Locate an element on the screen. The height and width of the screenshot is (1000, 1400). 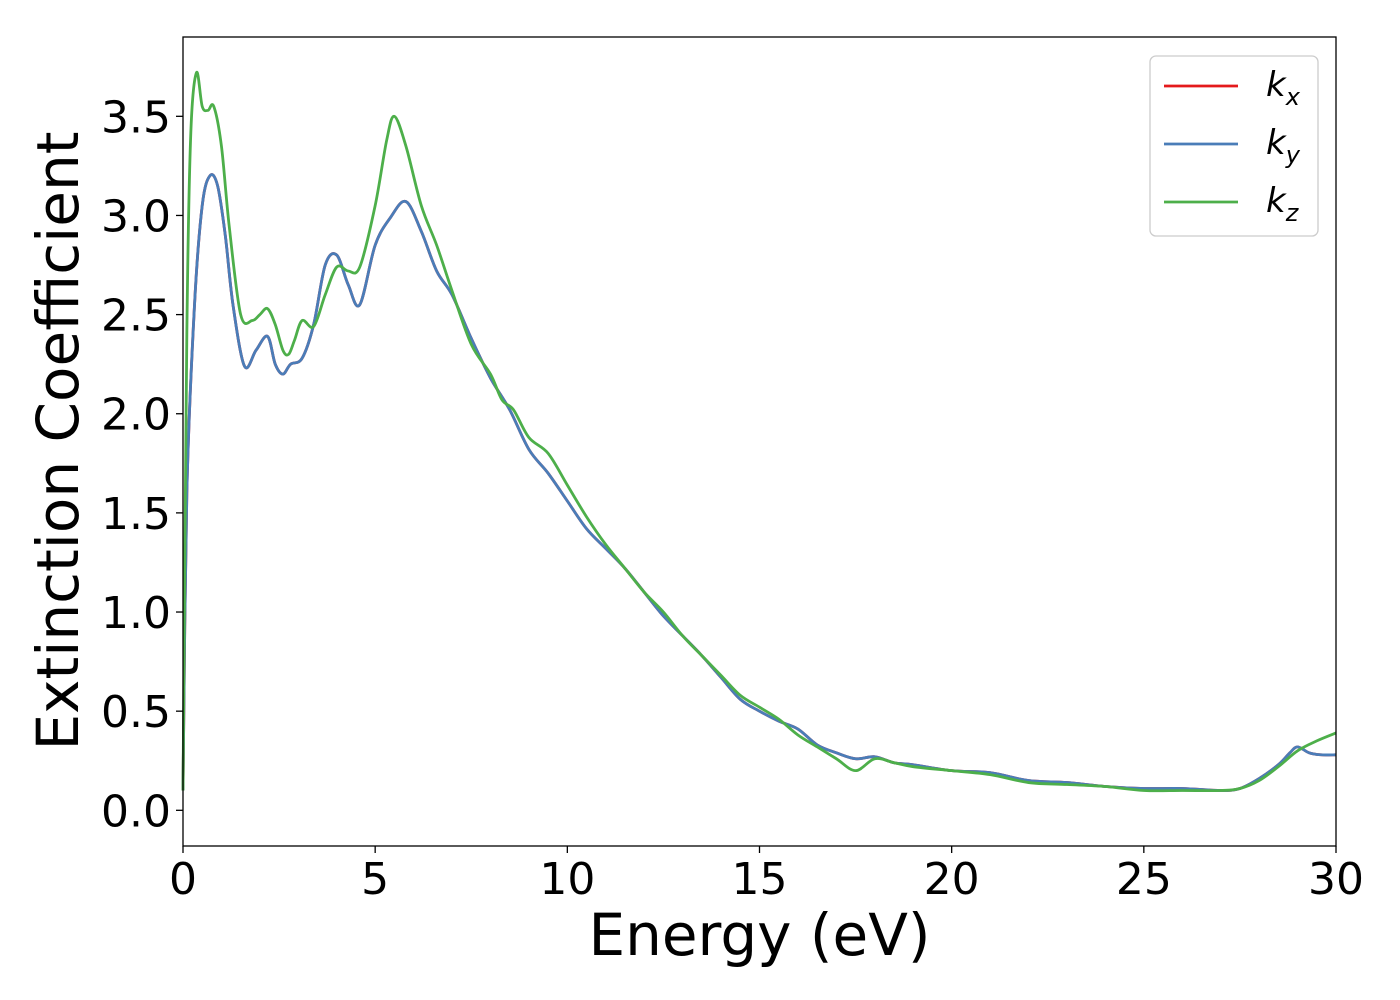
legend-box is located at coordinates (1234, 146).